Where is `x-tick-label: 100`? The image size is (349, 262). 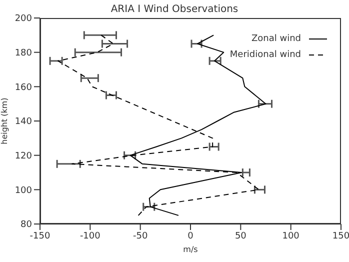 x-tick-label: 100 is located at coordinates (291, 236).